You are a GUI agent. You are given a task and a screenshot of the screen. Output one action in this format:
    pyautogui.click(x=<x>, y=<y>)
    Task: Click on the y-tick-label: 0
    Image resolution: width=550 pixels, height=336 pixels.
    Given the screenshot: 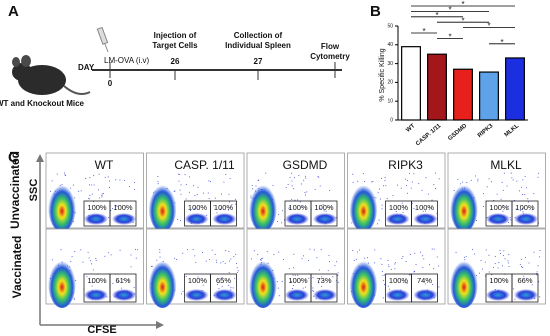 What is the action you would take?
    pyautogui.click(x=391, y=120)
    